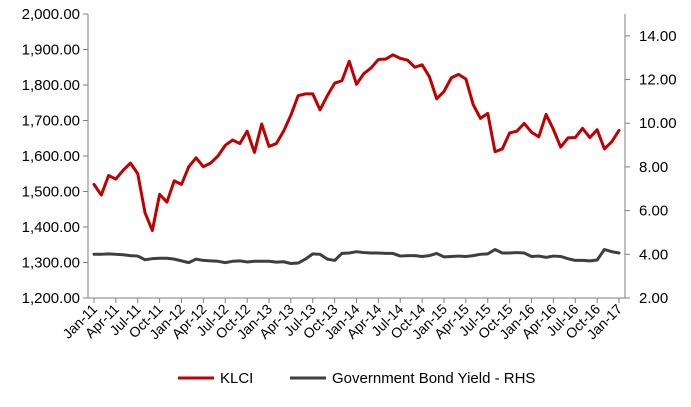 Image resolution: width=691 pixels, height=407 pixels. Describe the element at coordinates (653, 254) in the screenshot. I see `y-right-tick-label: 4.00` at that location.